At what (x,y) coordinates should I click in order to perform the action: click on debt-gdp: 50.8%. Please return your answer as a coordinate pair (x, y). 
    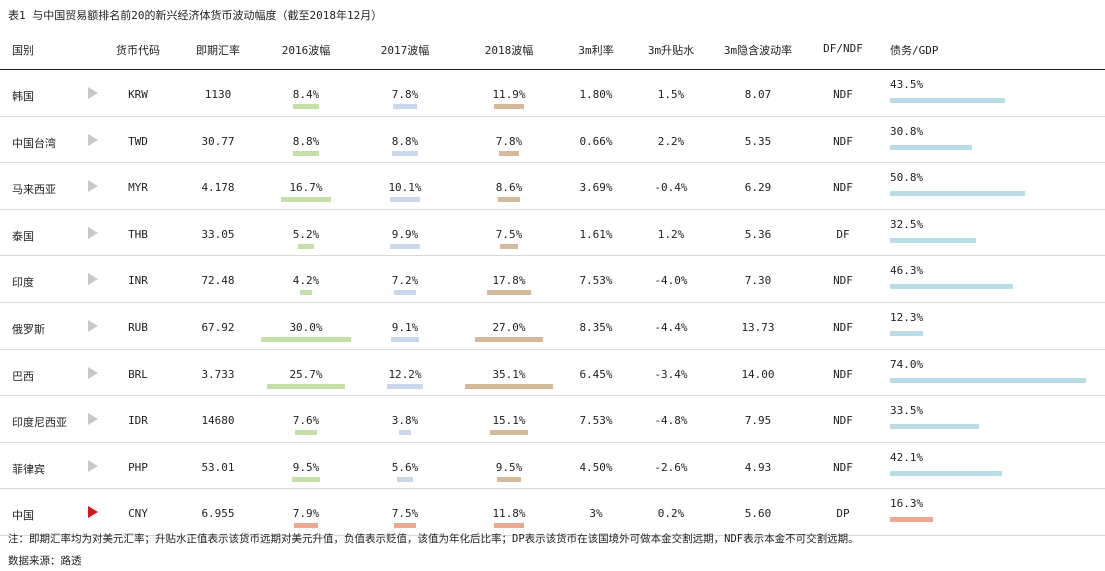
    Looking at the image, I should click on (907, 178).